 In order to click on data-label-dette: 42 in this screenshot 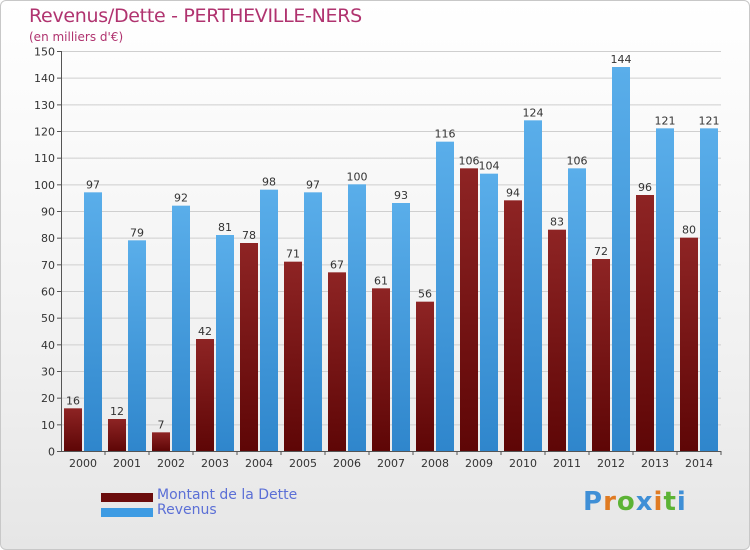, I will do `click(205, 331)`.